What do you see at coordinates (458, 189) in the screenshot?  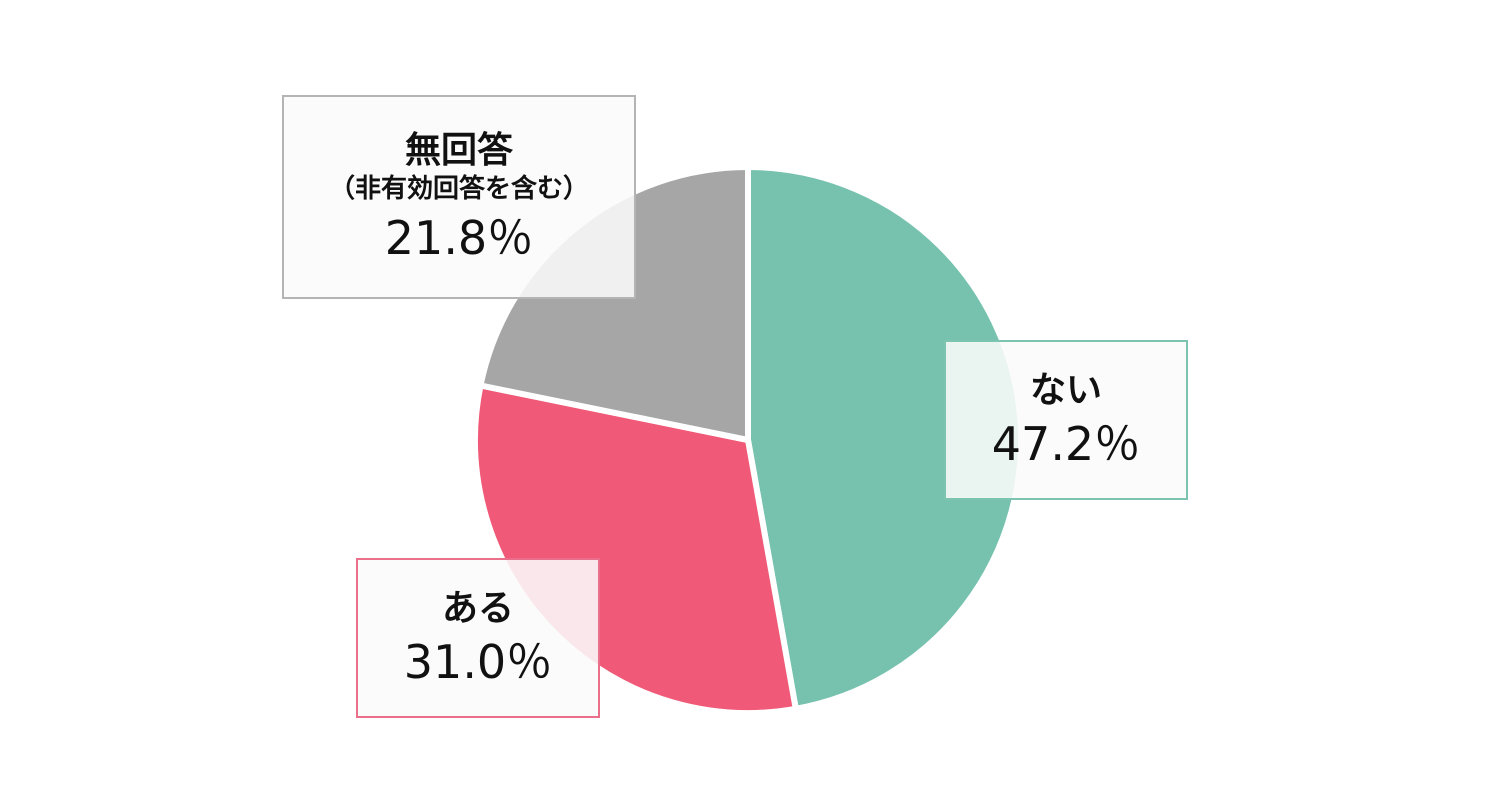 I see `slice-sublabel-no-answer: （非有効回答を含む）` at bounding box center [458, 189].